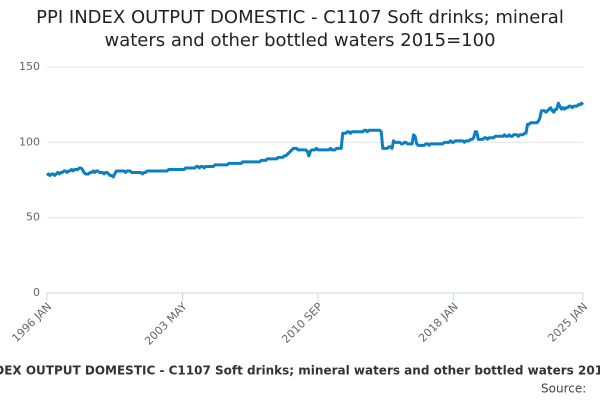 Image resolution: width=600 pixels, height=400 pixels. Describe the element at coordinates (29, 141) in the screenshot. I see `y-tick-label: 100` at that location.